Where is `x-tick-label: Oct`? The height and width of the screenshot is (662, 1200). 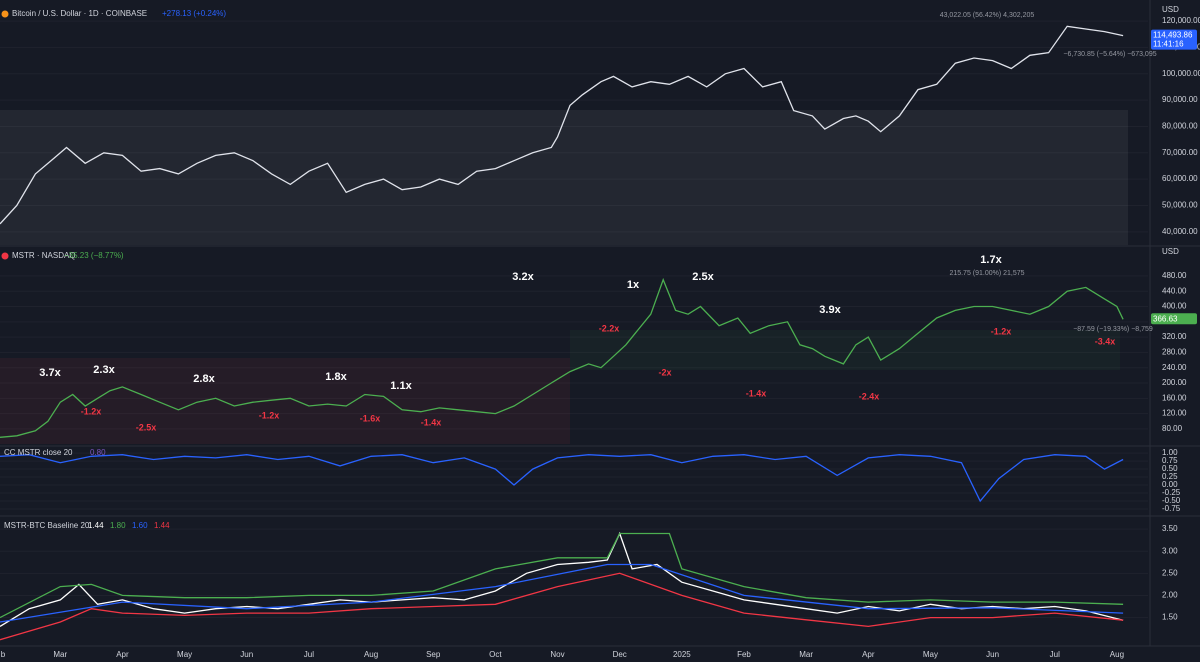 x-tick-label: Oct is located at coordinates (495, 654).